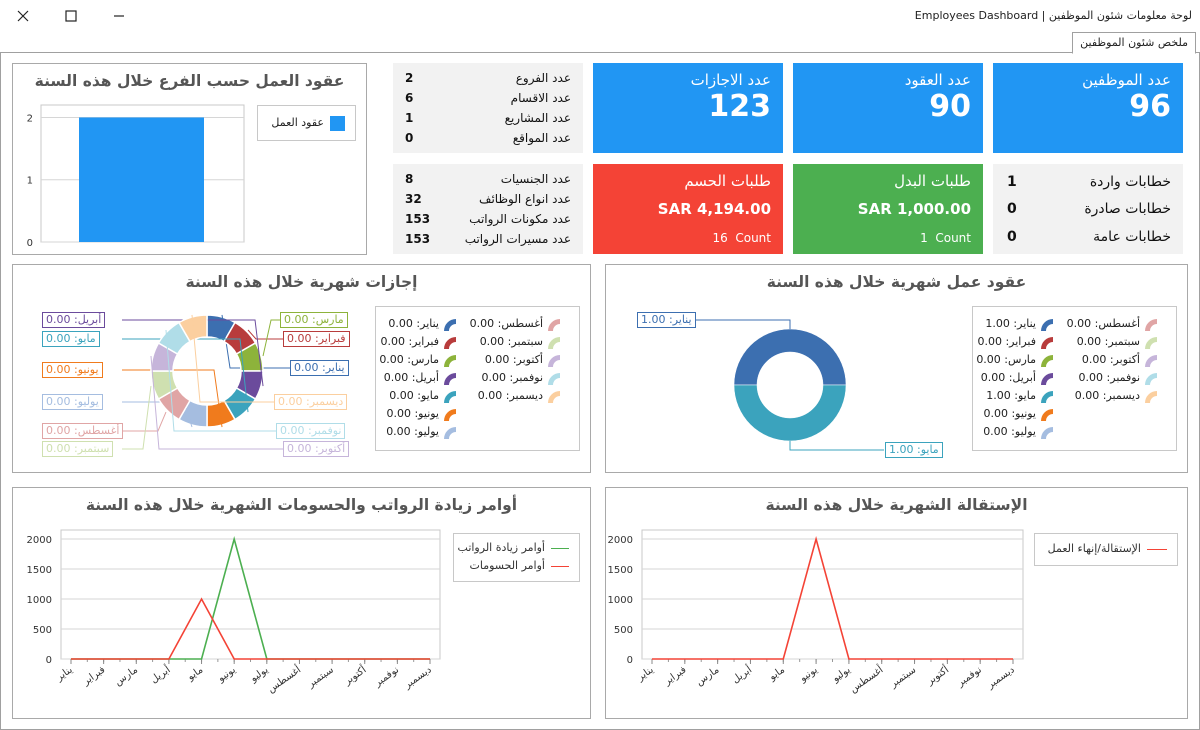  I want to click on contract-leader-line, so click(836, 446).